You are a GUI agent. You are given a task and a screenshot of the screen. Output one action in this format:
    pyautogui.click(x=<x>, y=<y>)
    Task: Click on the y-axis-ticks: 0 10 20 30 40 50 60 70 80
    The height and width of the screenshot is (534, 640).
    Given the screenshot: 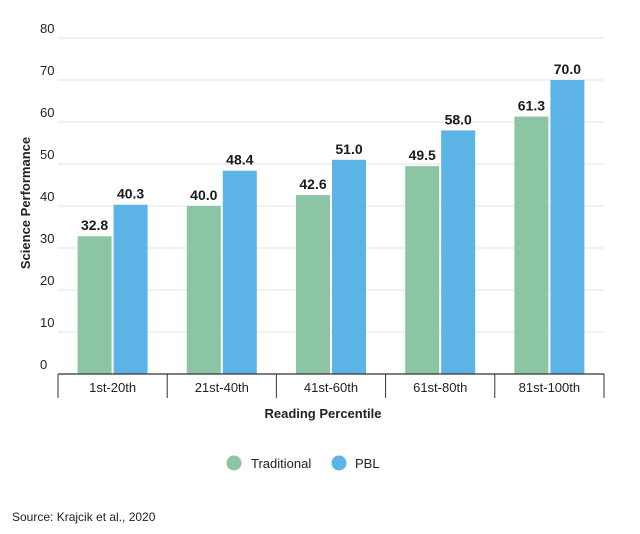 What is the action you would take?
    pyautogui.click(x=47, y=196)
    